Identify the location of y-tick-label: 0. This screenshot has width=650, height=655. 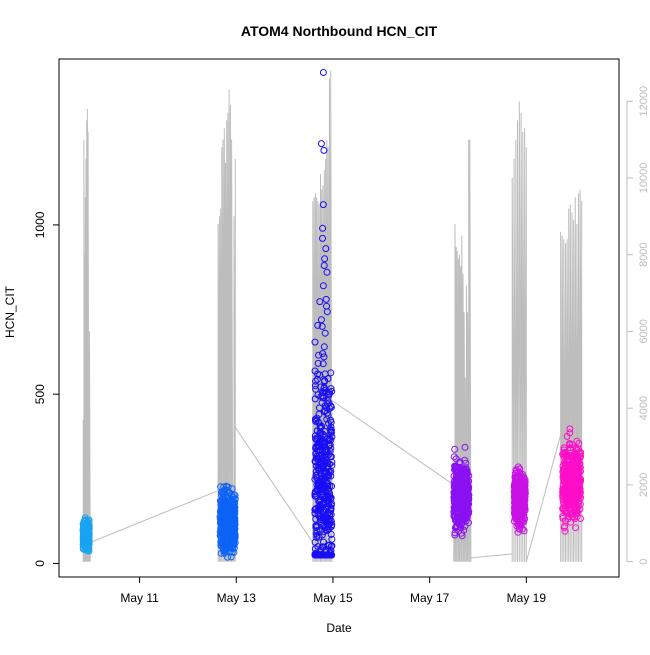
(40, 563).